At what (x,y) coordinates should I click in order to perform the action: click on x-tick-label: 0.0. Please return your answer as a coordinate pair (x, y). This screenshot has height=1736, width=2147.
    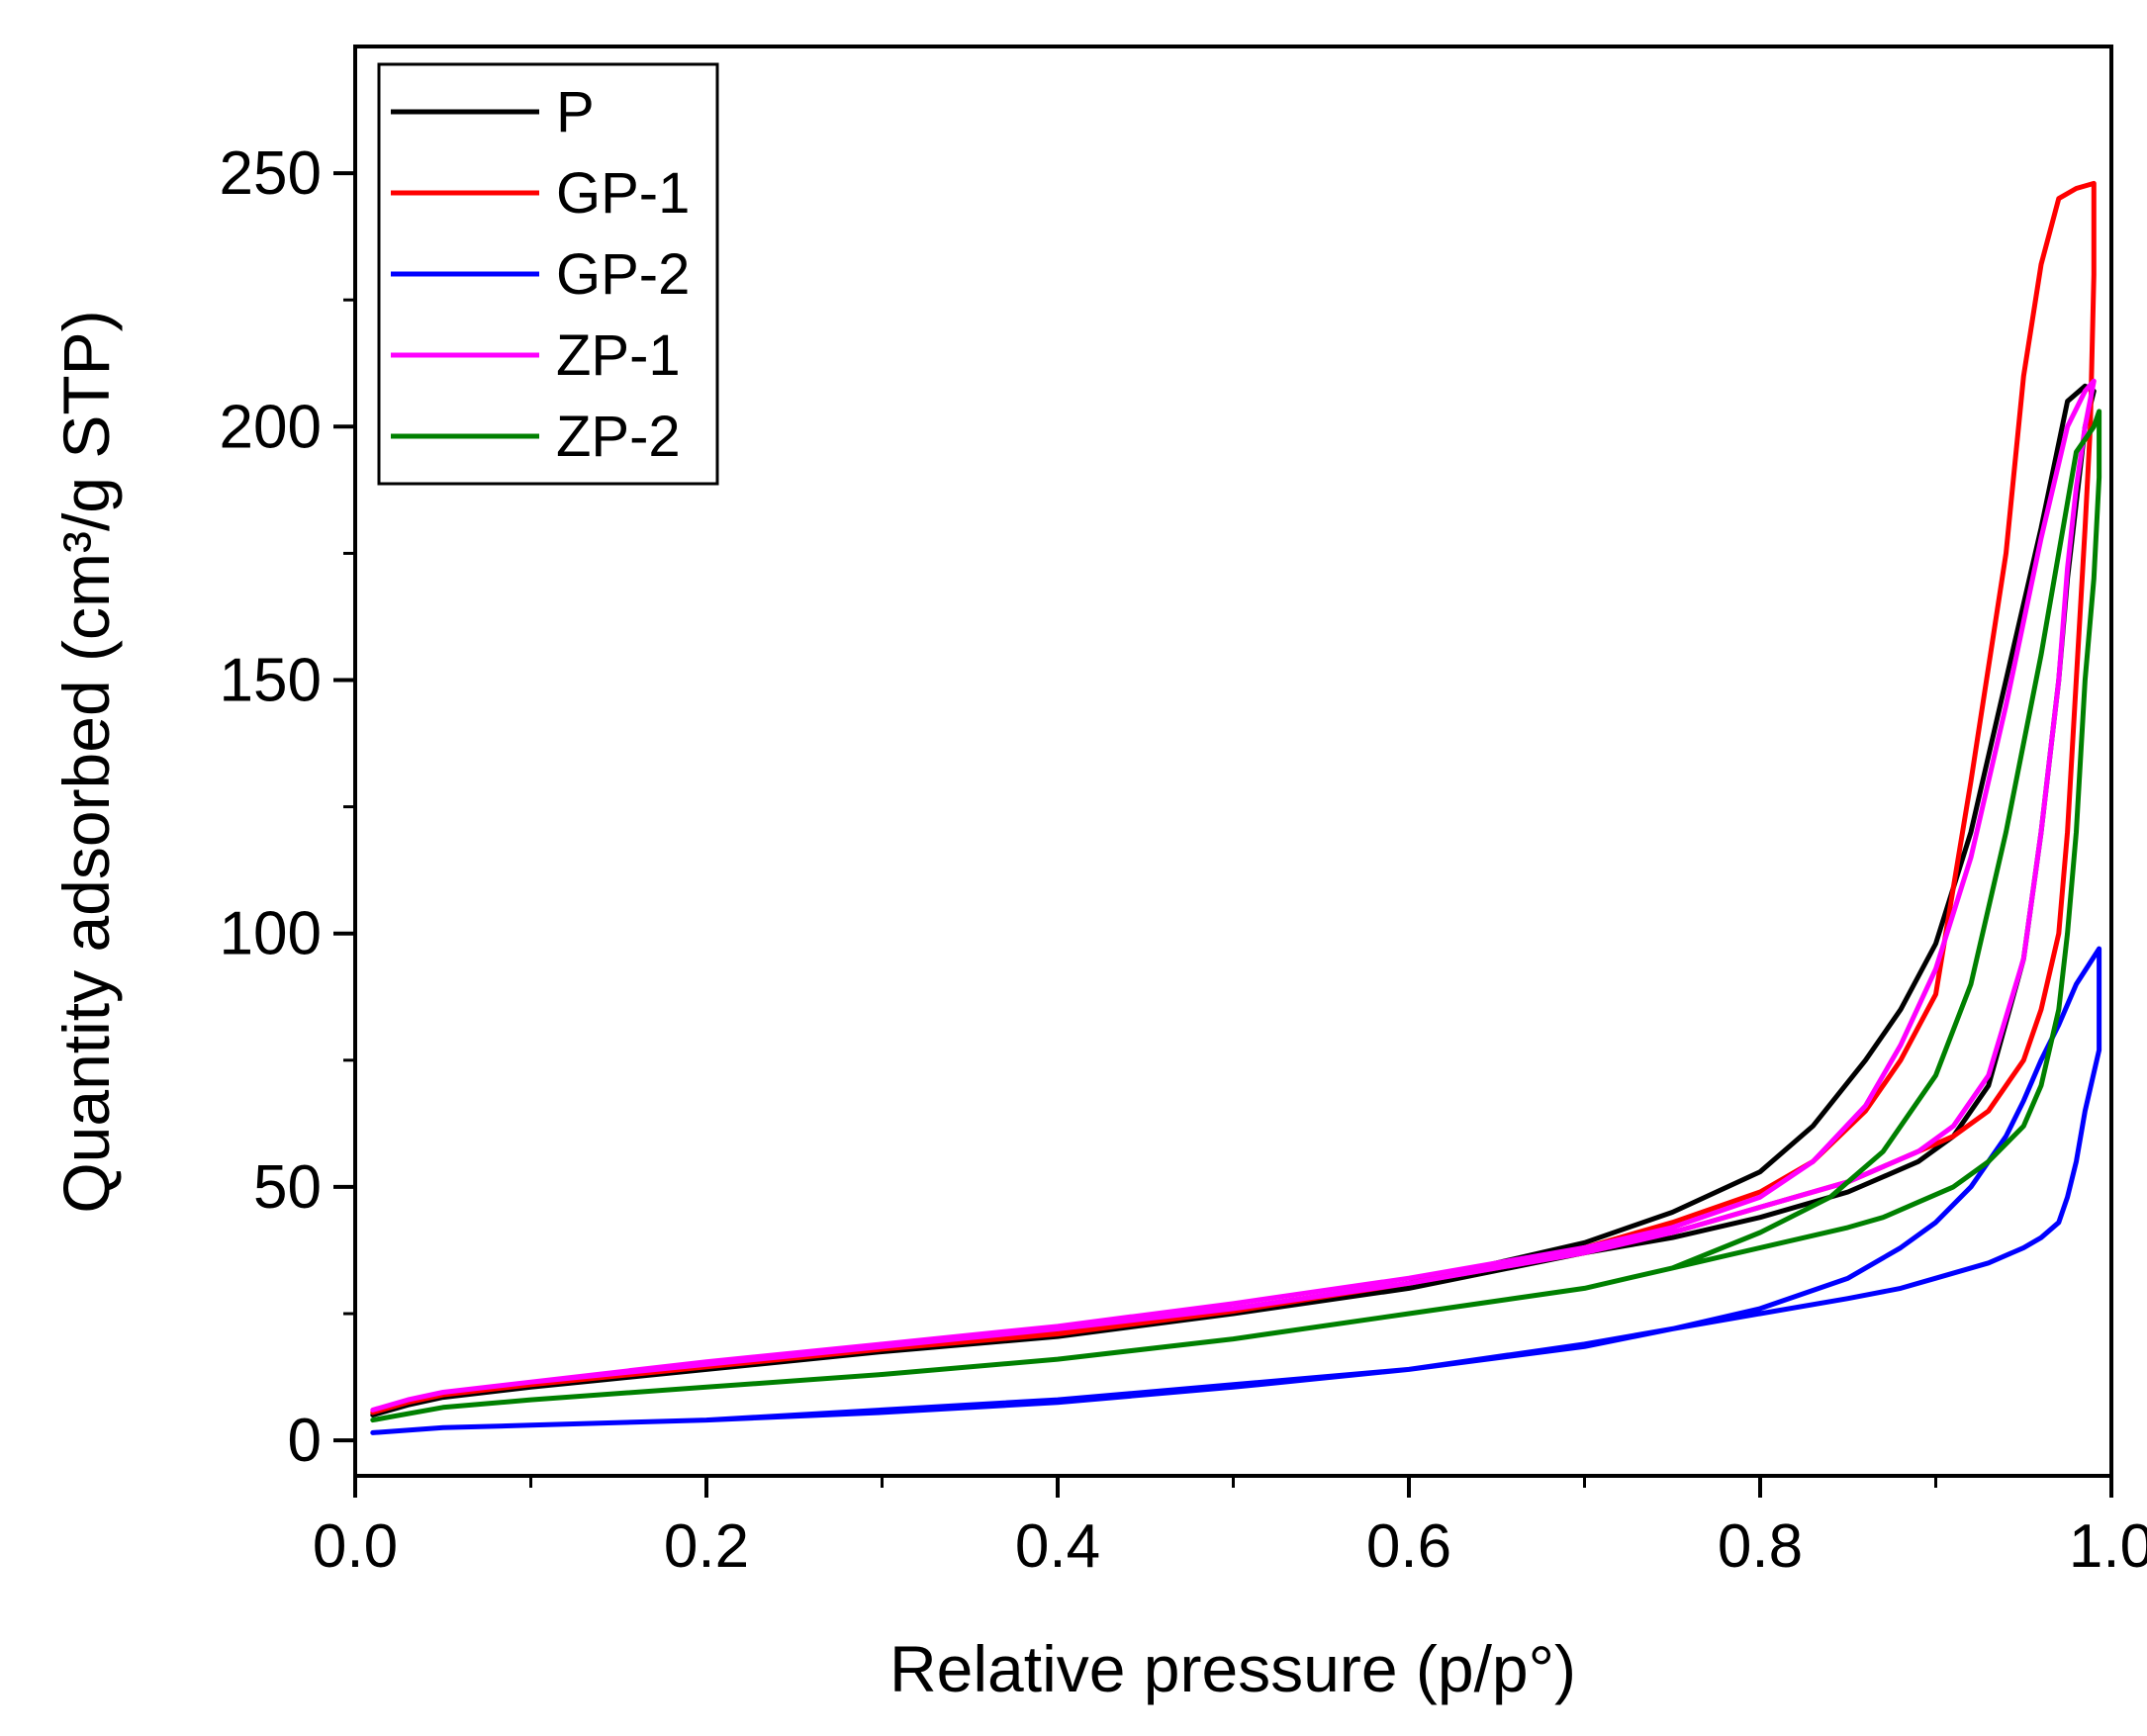
    Looking at the image, I should click on (355, 1546).